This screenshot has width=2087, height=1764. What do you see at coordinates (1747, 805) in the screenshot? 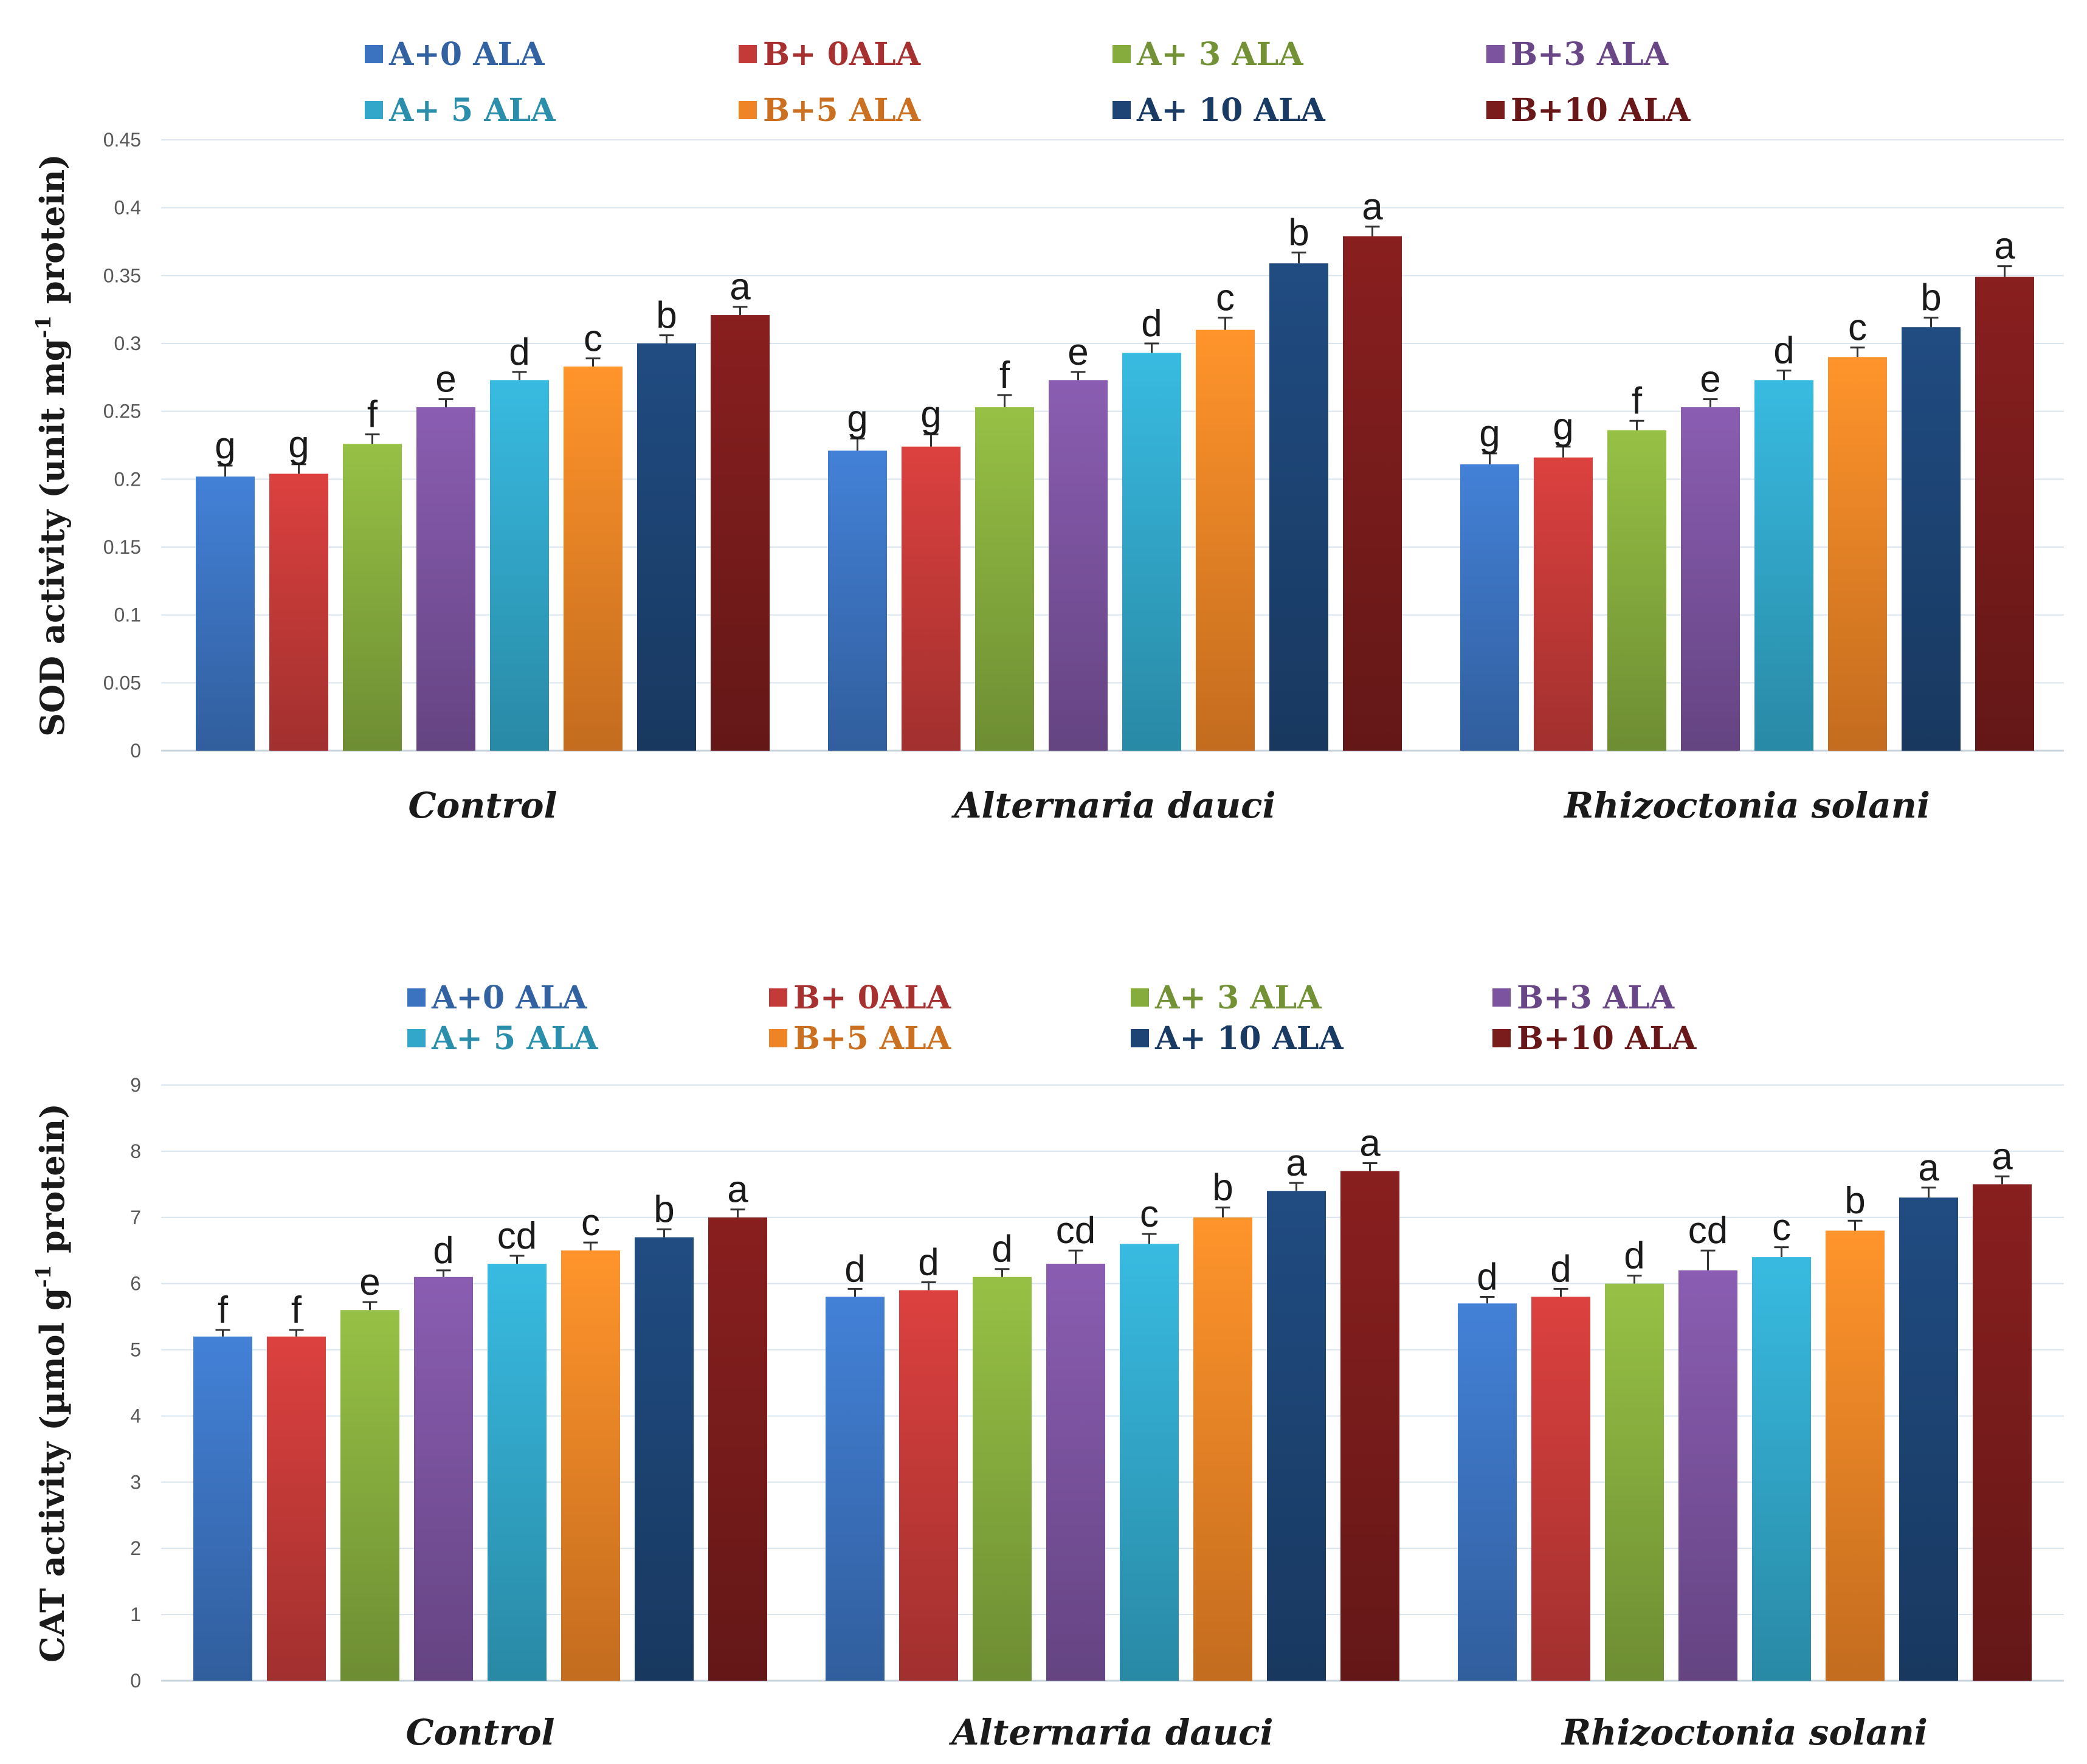
I see `category-label: Rhizoctonia solani` at bounding box center [1747, 805].